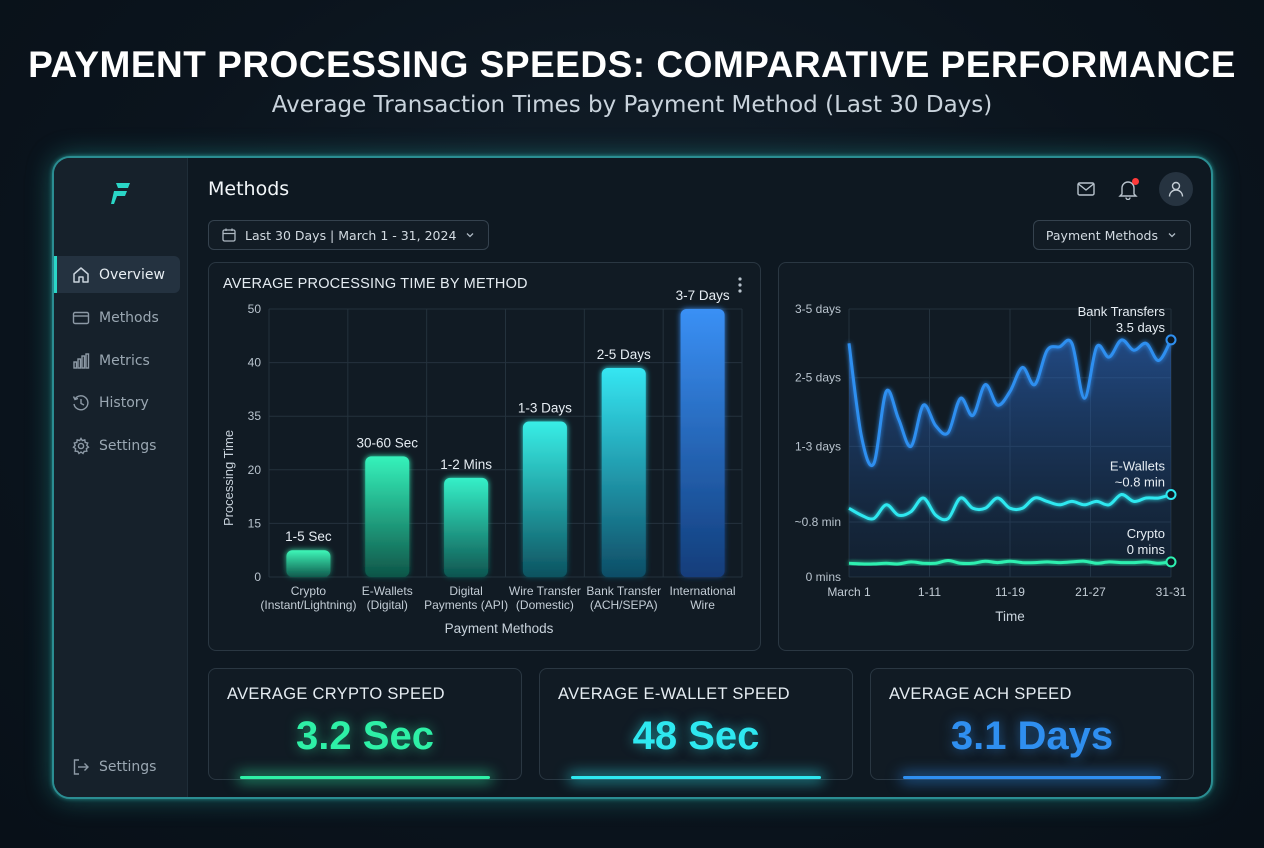 The height and width of the screenshot is (848, 1264). What do you see at coordinates (1140, 482) in the screenshot?
I see `series-value-label: ~0.8 min` at bounding box center [1140, 482].